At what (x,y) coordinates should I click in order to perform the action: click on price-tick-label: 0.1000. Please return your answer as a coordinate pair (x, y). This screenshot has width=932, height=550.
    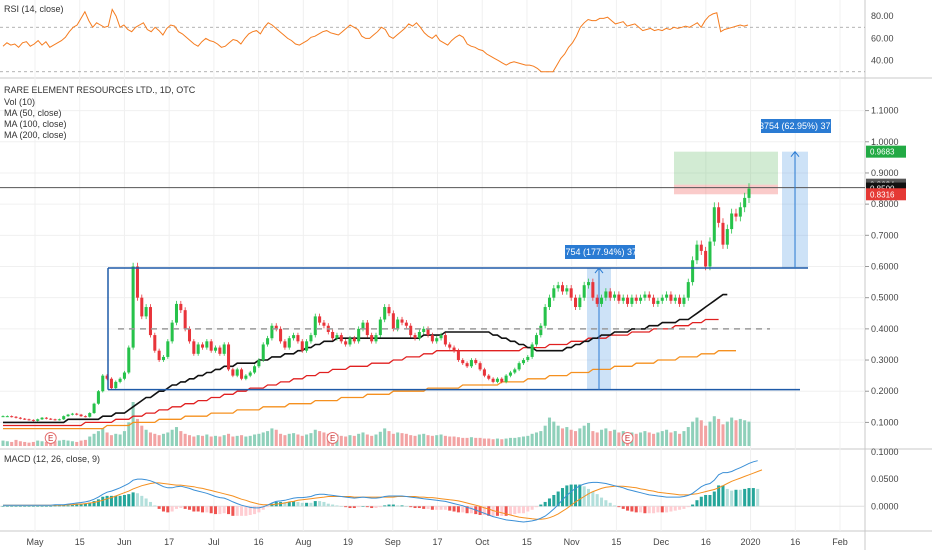
    Looking at the image, I should click on (885, 422).